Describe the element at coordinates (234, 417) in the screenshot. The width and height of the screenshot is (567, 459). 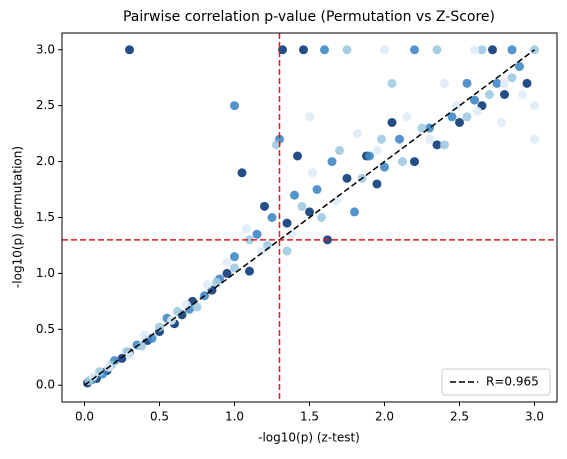
I see `x-tick-label: 1.0` at that location.